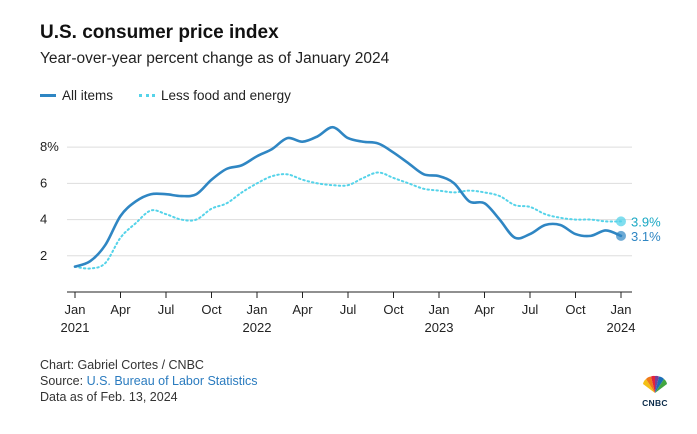  Describe the element at coordinates (43, 219) in the screenshot. I see `y-tick-label: 4` at that location.